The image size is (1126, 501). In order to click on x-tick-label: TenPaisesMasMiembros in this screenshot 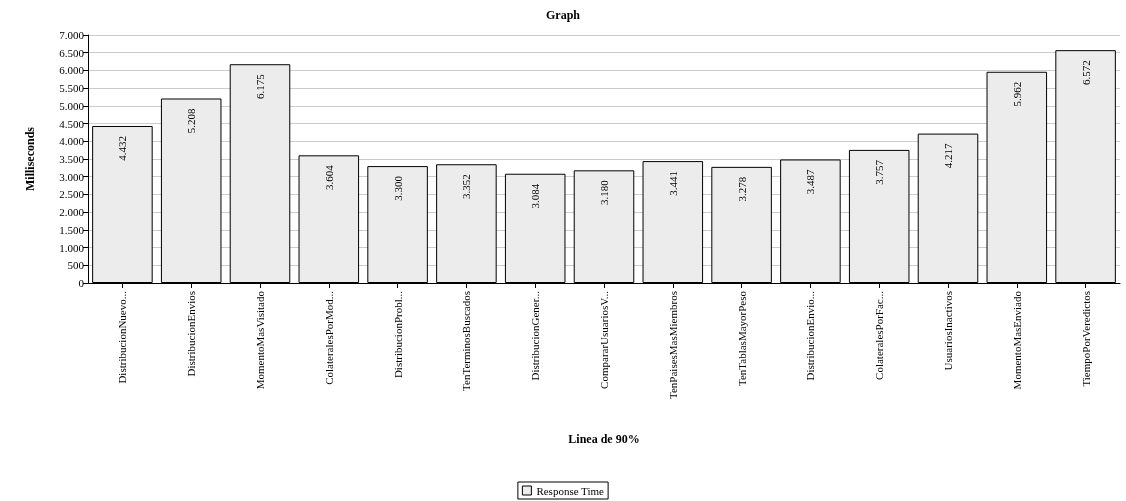, I will do `click(672, 345)`.